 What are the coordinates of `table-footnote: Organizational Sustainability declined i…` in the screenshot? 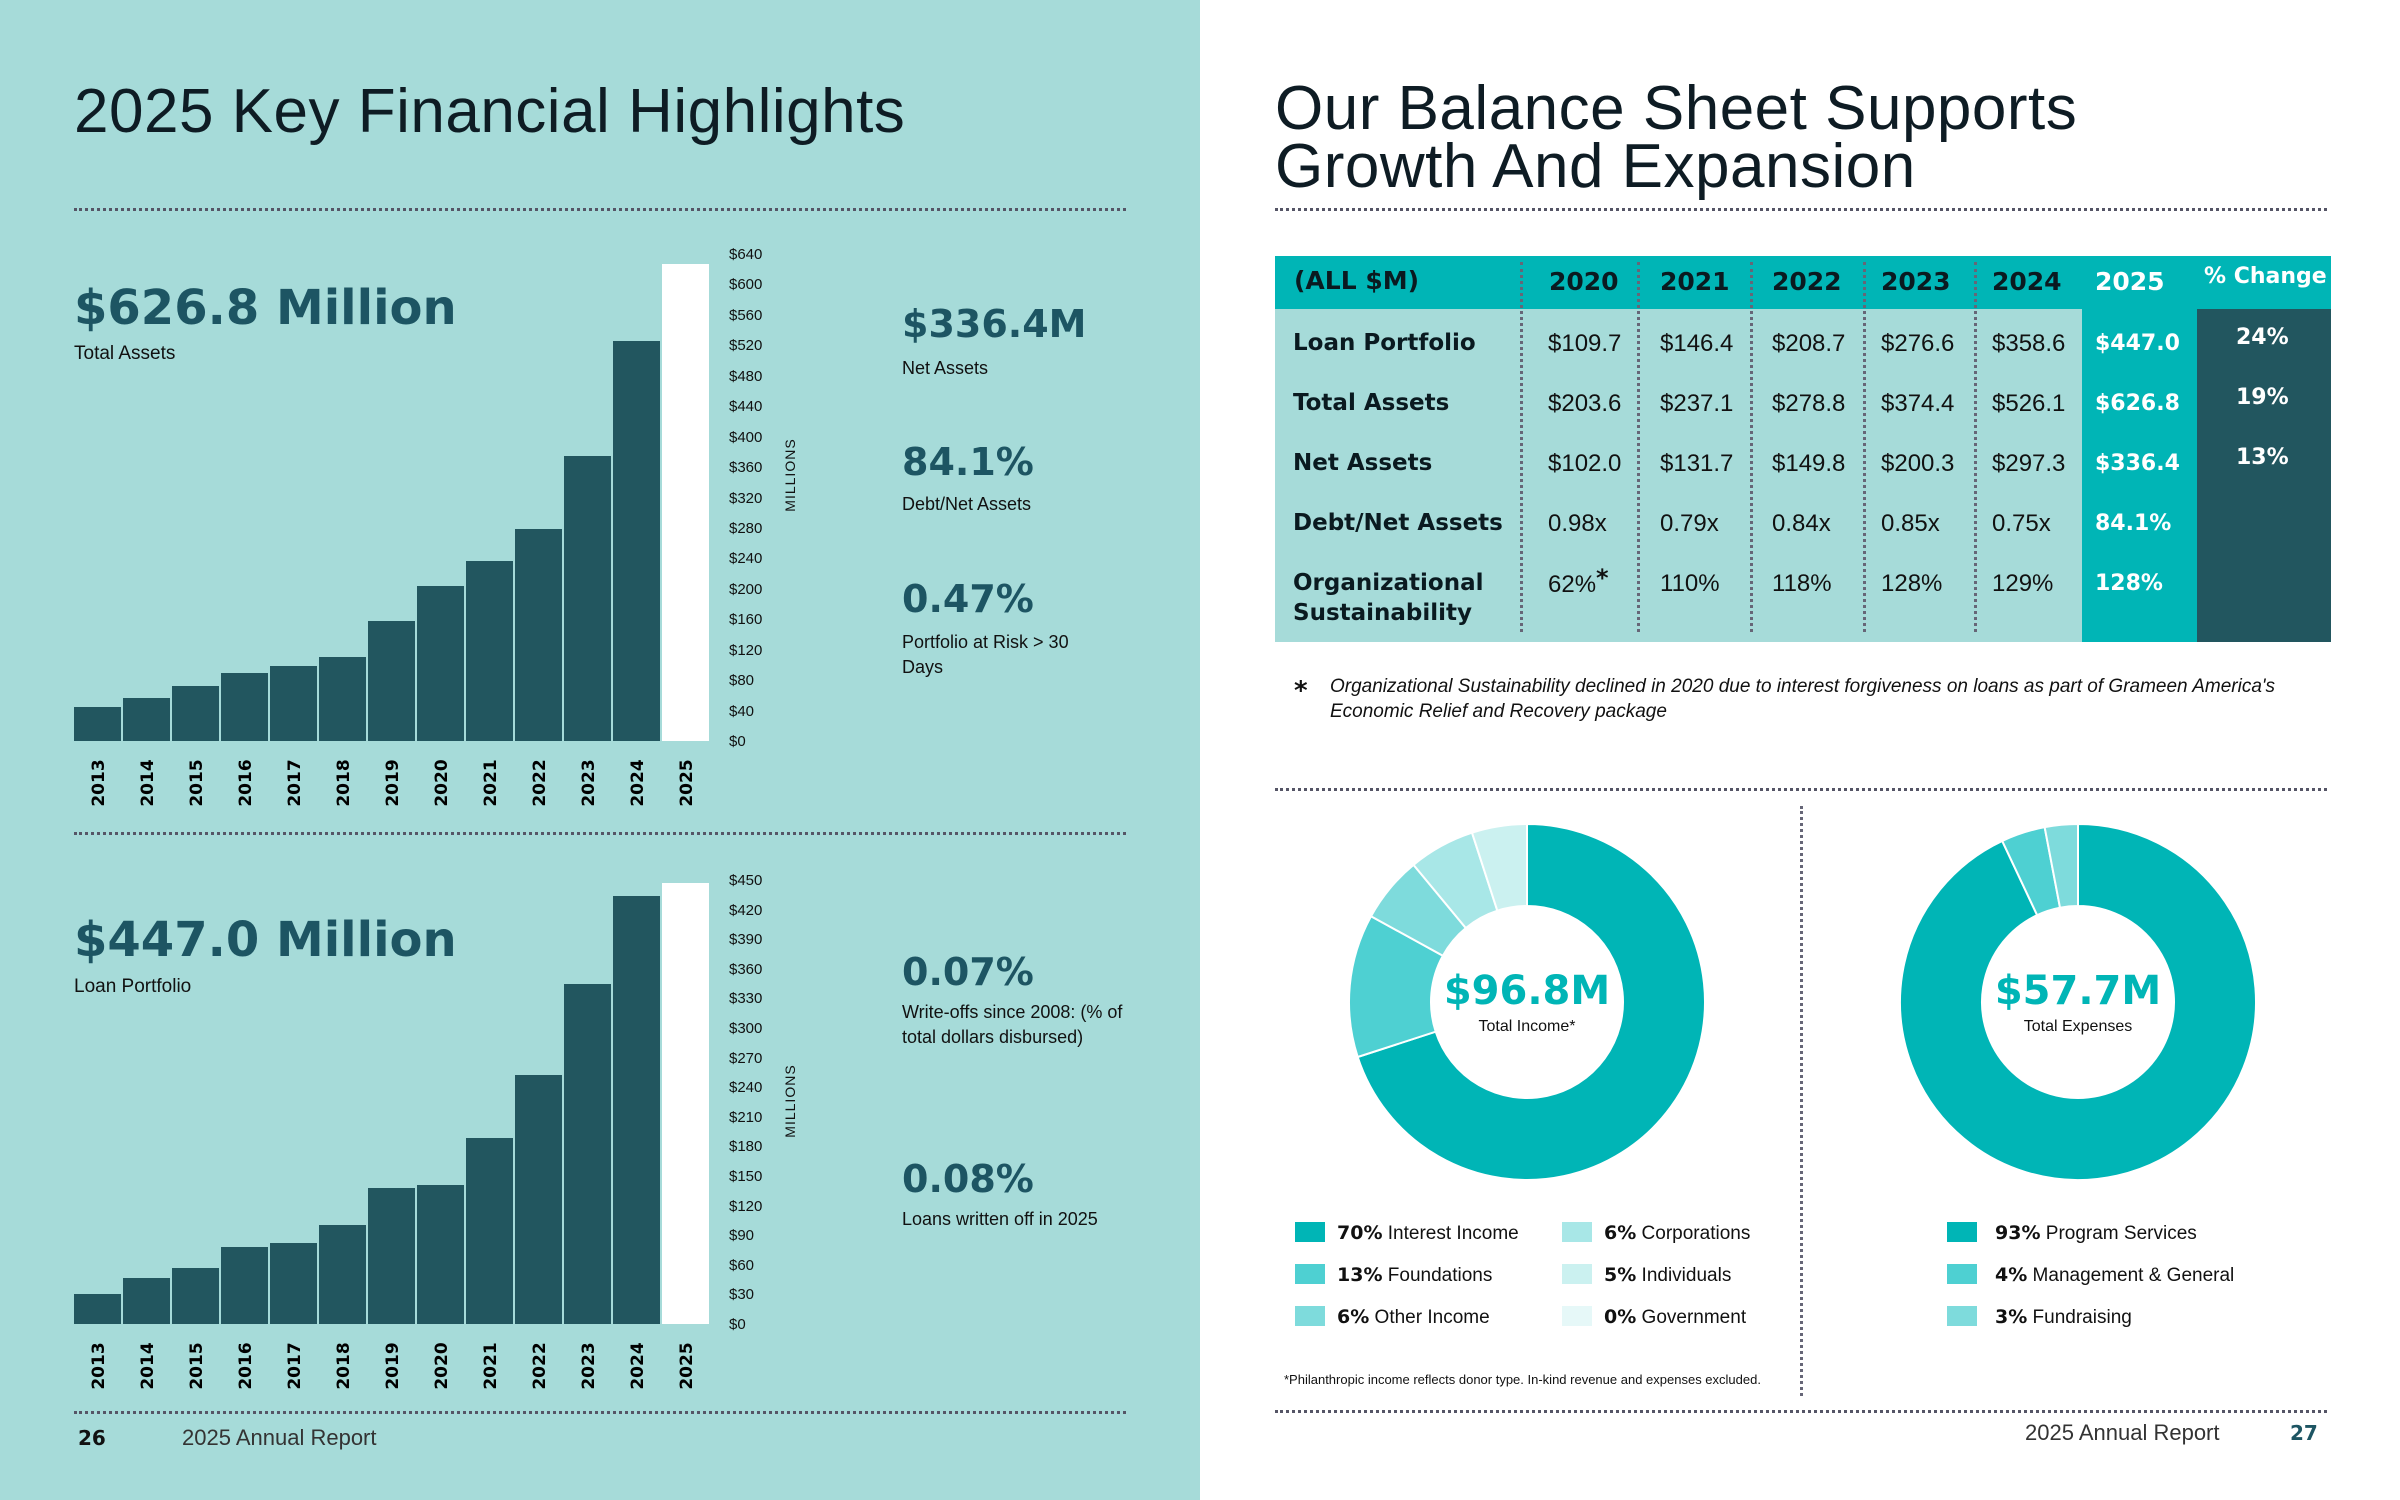 It's located at (1803, 699).